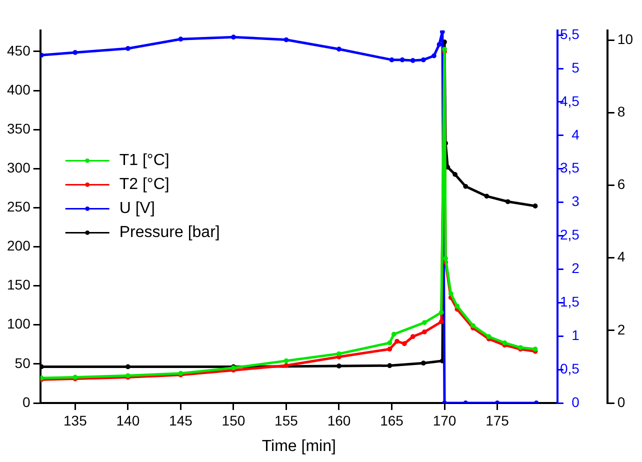  I want to click on x-tick-label: 150, so click(234, 420).